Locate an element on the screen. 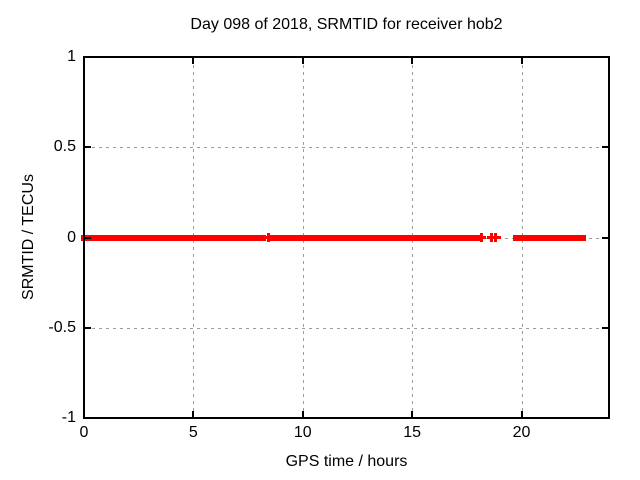 This screenshot has width=640, height=480. gridline-y-0.5 is located at coordinates (346, 148).